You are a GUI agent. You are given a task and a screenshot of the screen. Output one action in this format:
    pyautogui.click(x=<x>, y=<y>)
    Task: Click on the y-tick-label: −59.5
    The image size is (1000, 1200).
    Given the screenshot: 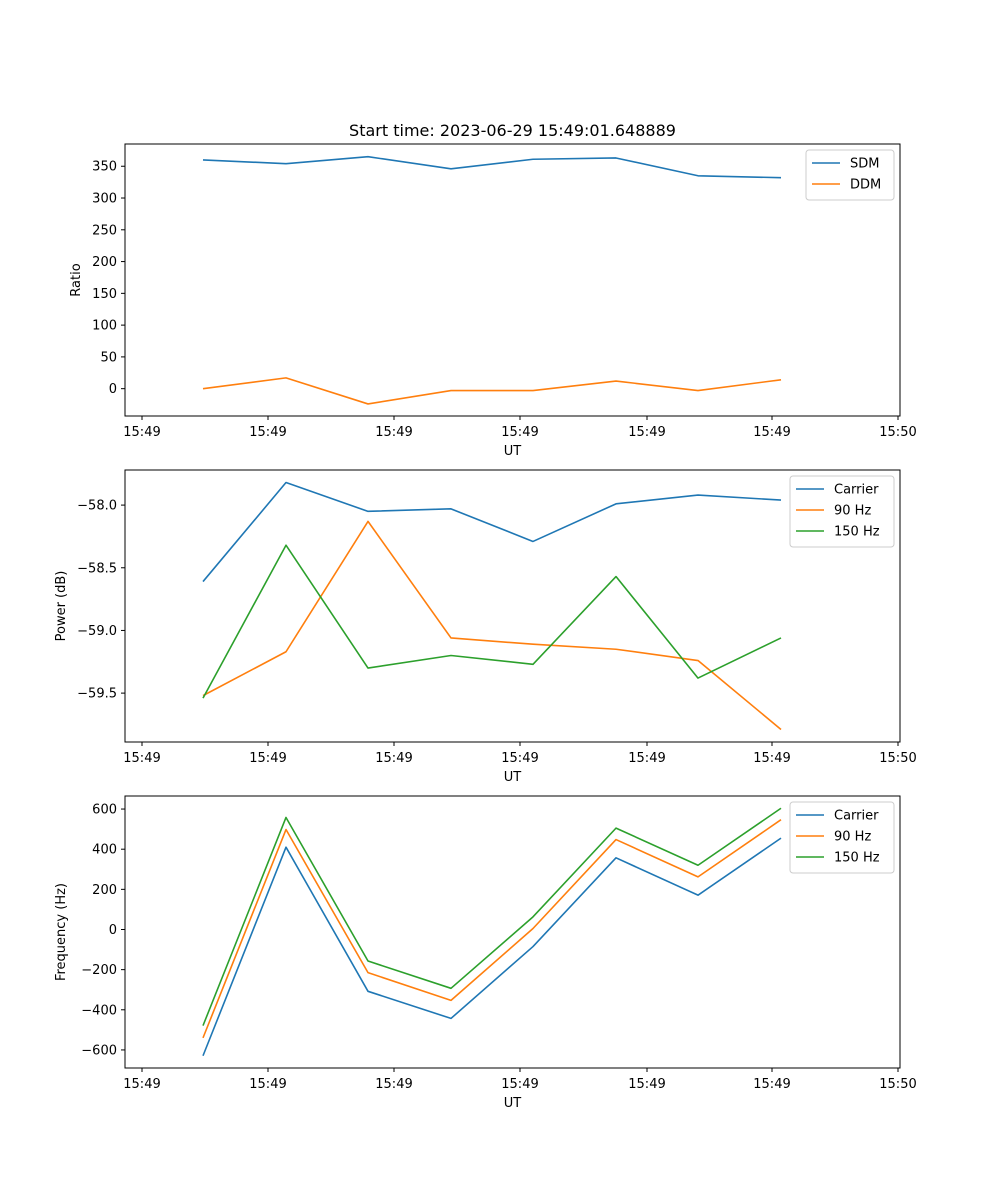 What is the action you would take?
    pyautogui.click(x=97, y=694)
    